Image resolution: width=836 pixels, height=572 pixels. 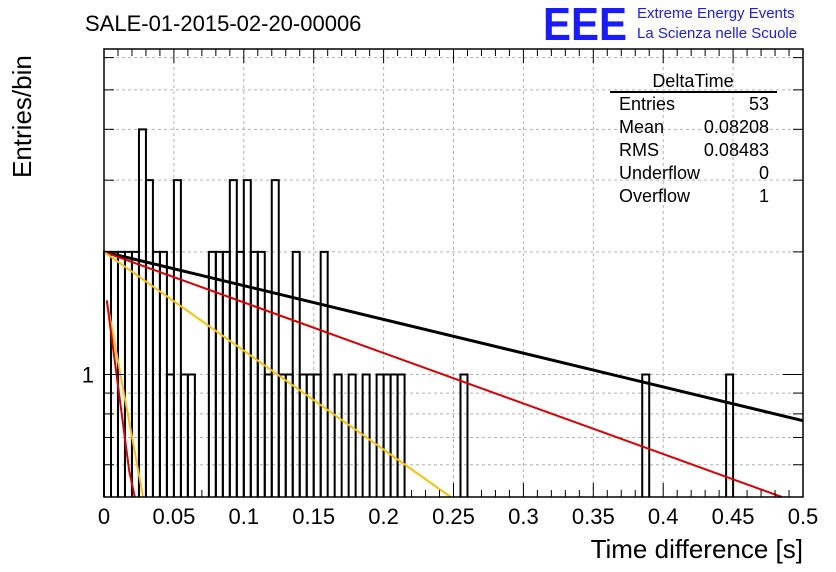 I want to click on x-tick-label: 0.25, so click(x=453, y=516).